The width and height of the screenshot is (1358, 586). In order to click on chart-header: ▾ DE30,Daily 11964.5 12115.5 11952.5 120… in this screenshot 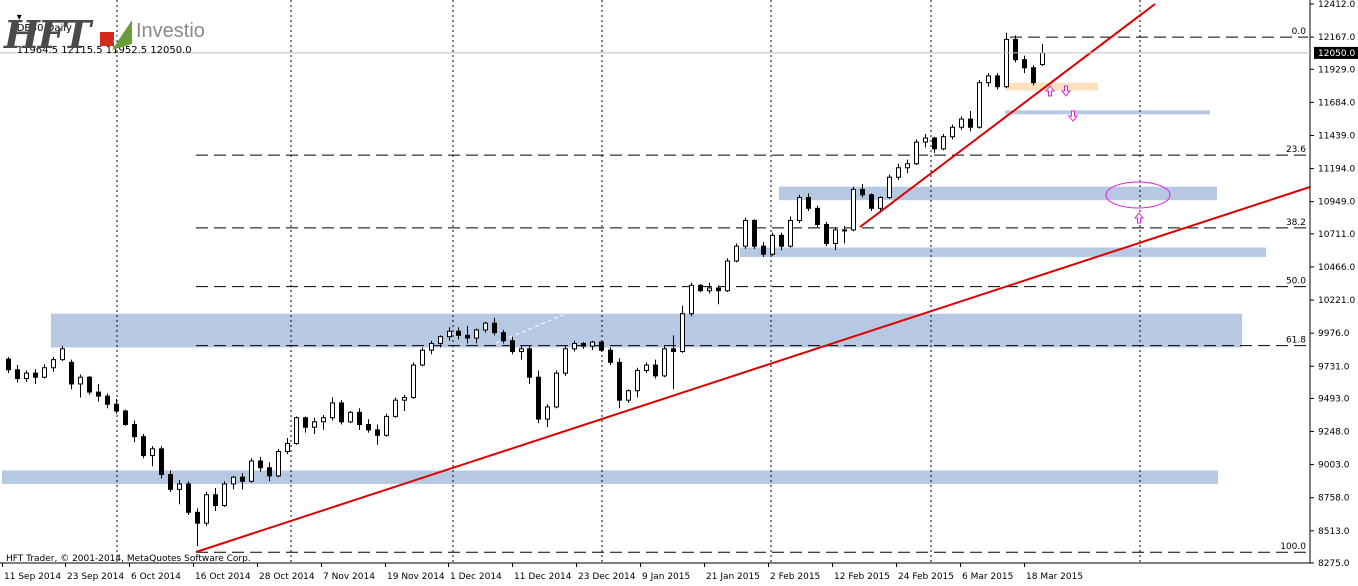, I will do `click(98, 34)`.